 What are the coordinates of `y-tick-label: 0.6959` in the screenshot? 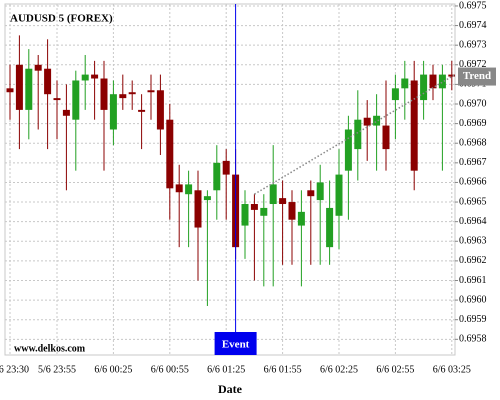 It's located at (473, 319).